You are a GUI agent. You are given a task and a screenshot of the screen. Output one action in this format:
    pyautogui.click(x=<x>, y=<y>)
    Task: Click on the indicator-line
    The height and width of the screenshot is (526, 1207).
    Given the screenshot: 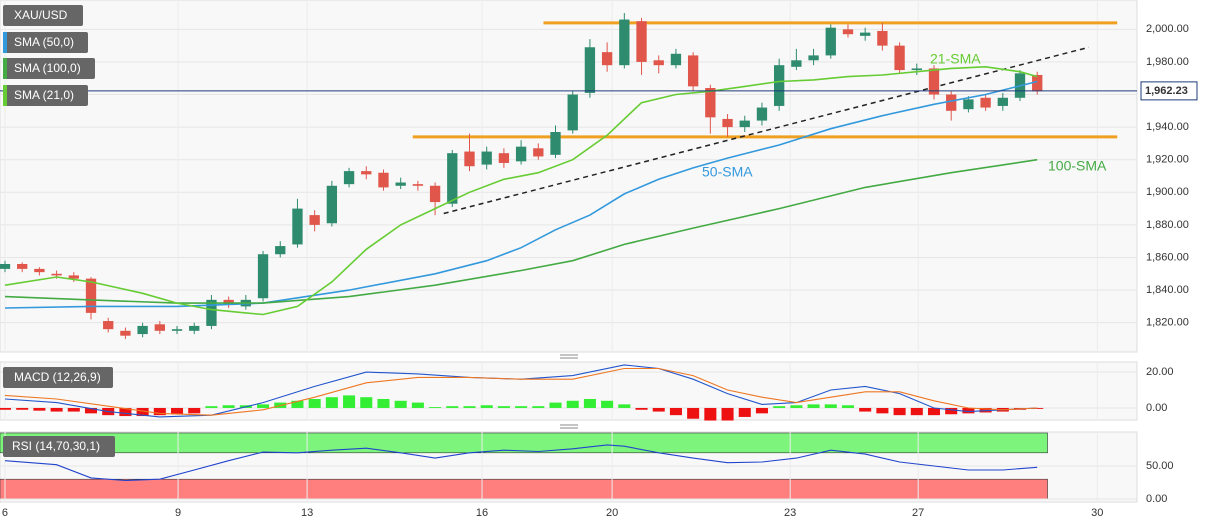 What is the action you would take?
    pyautogui.click(x=521, y=391)
    